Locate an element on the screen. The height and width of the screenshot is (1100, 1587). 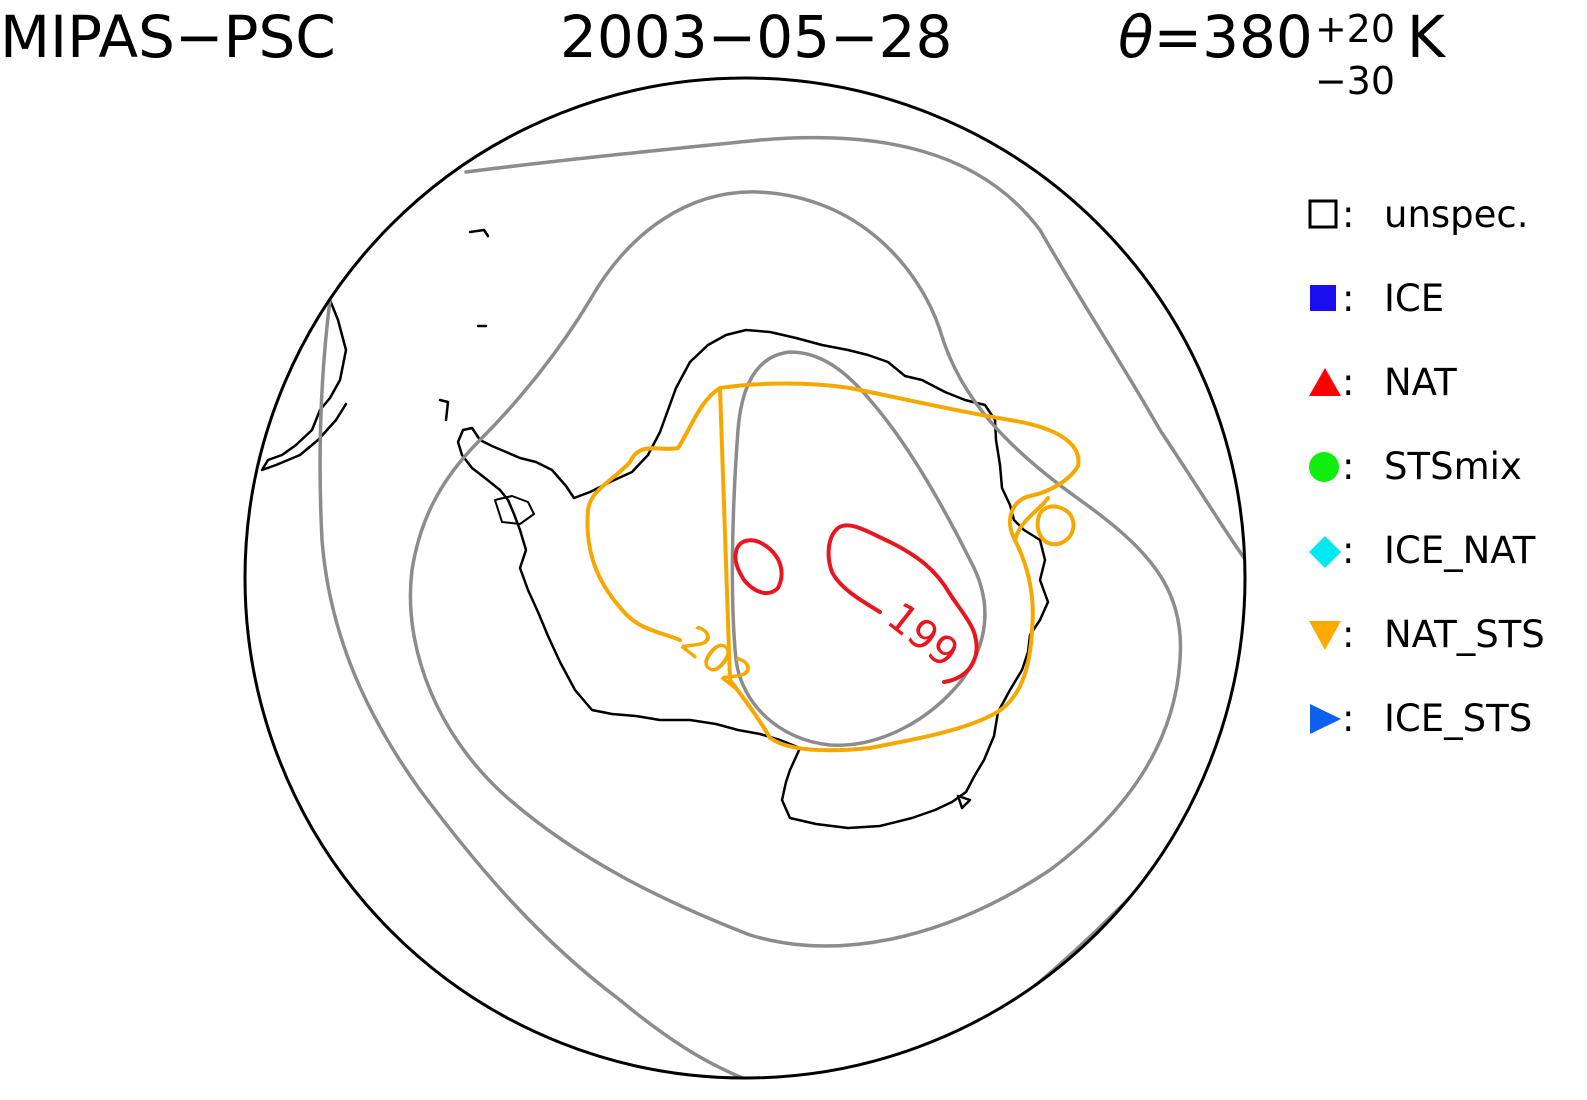
circle-icon is located at coordinates (1324, 467).